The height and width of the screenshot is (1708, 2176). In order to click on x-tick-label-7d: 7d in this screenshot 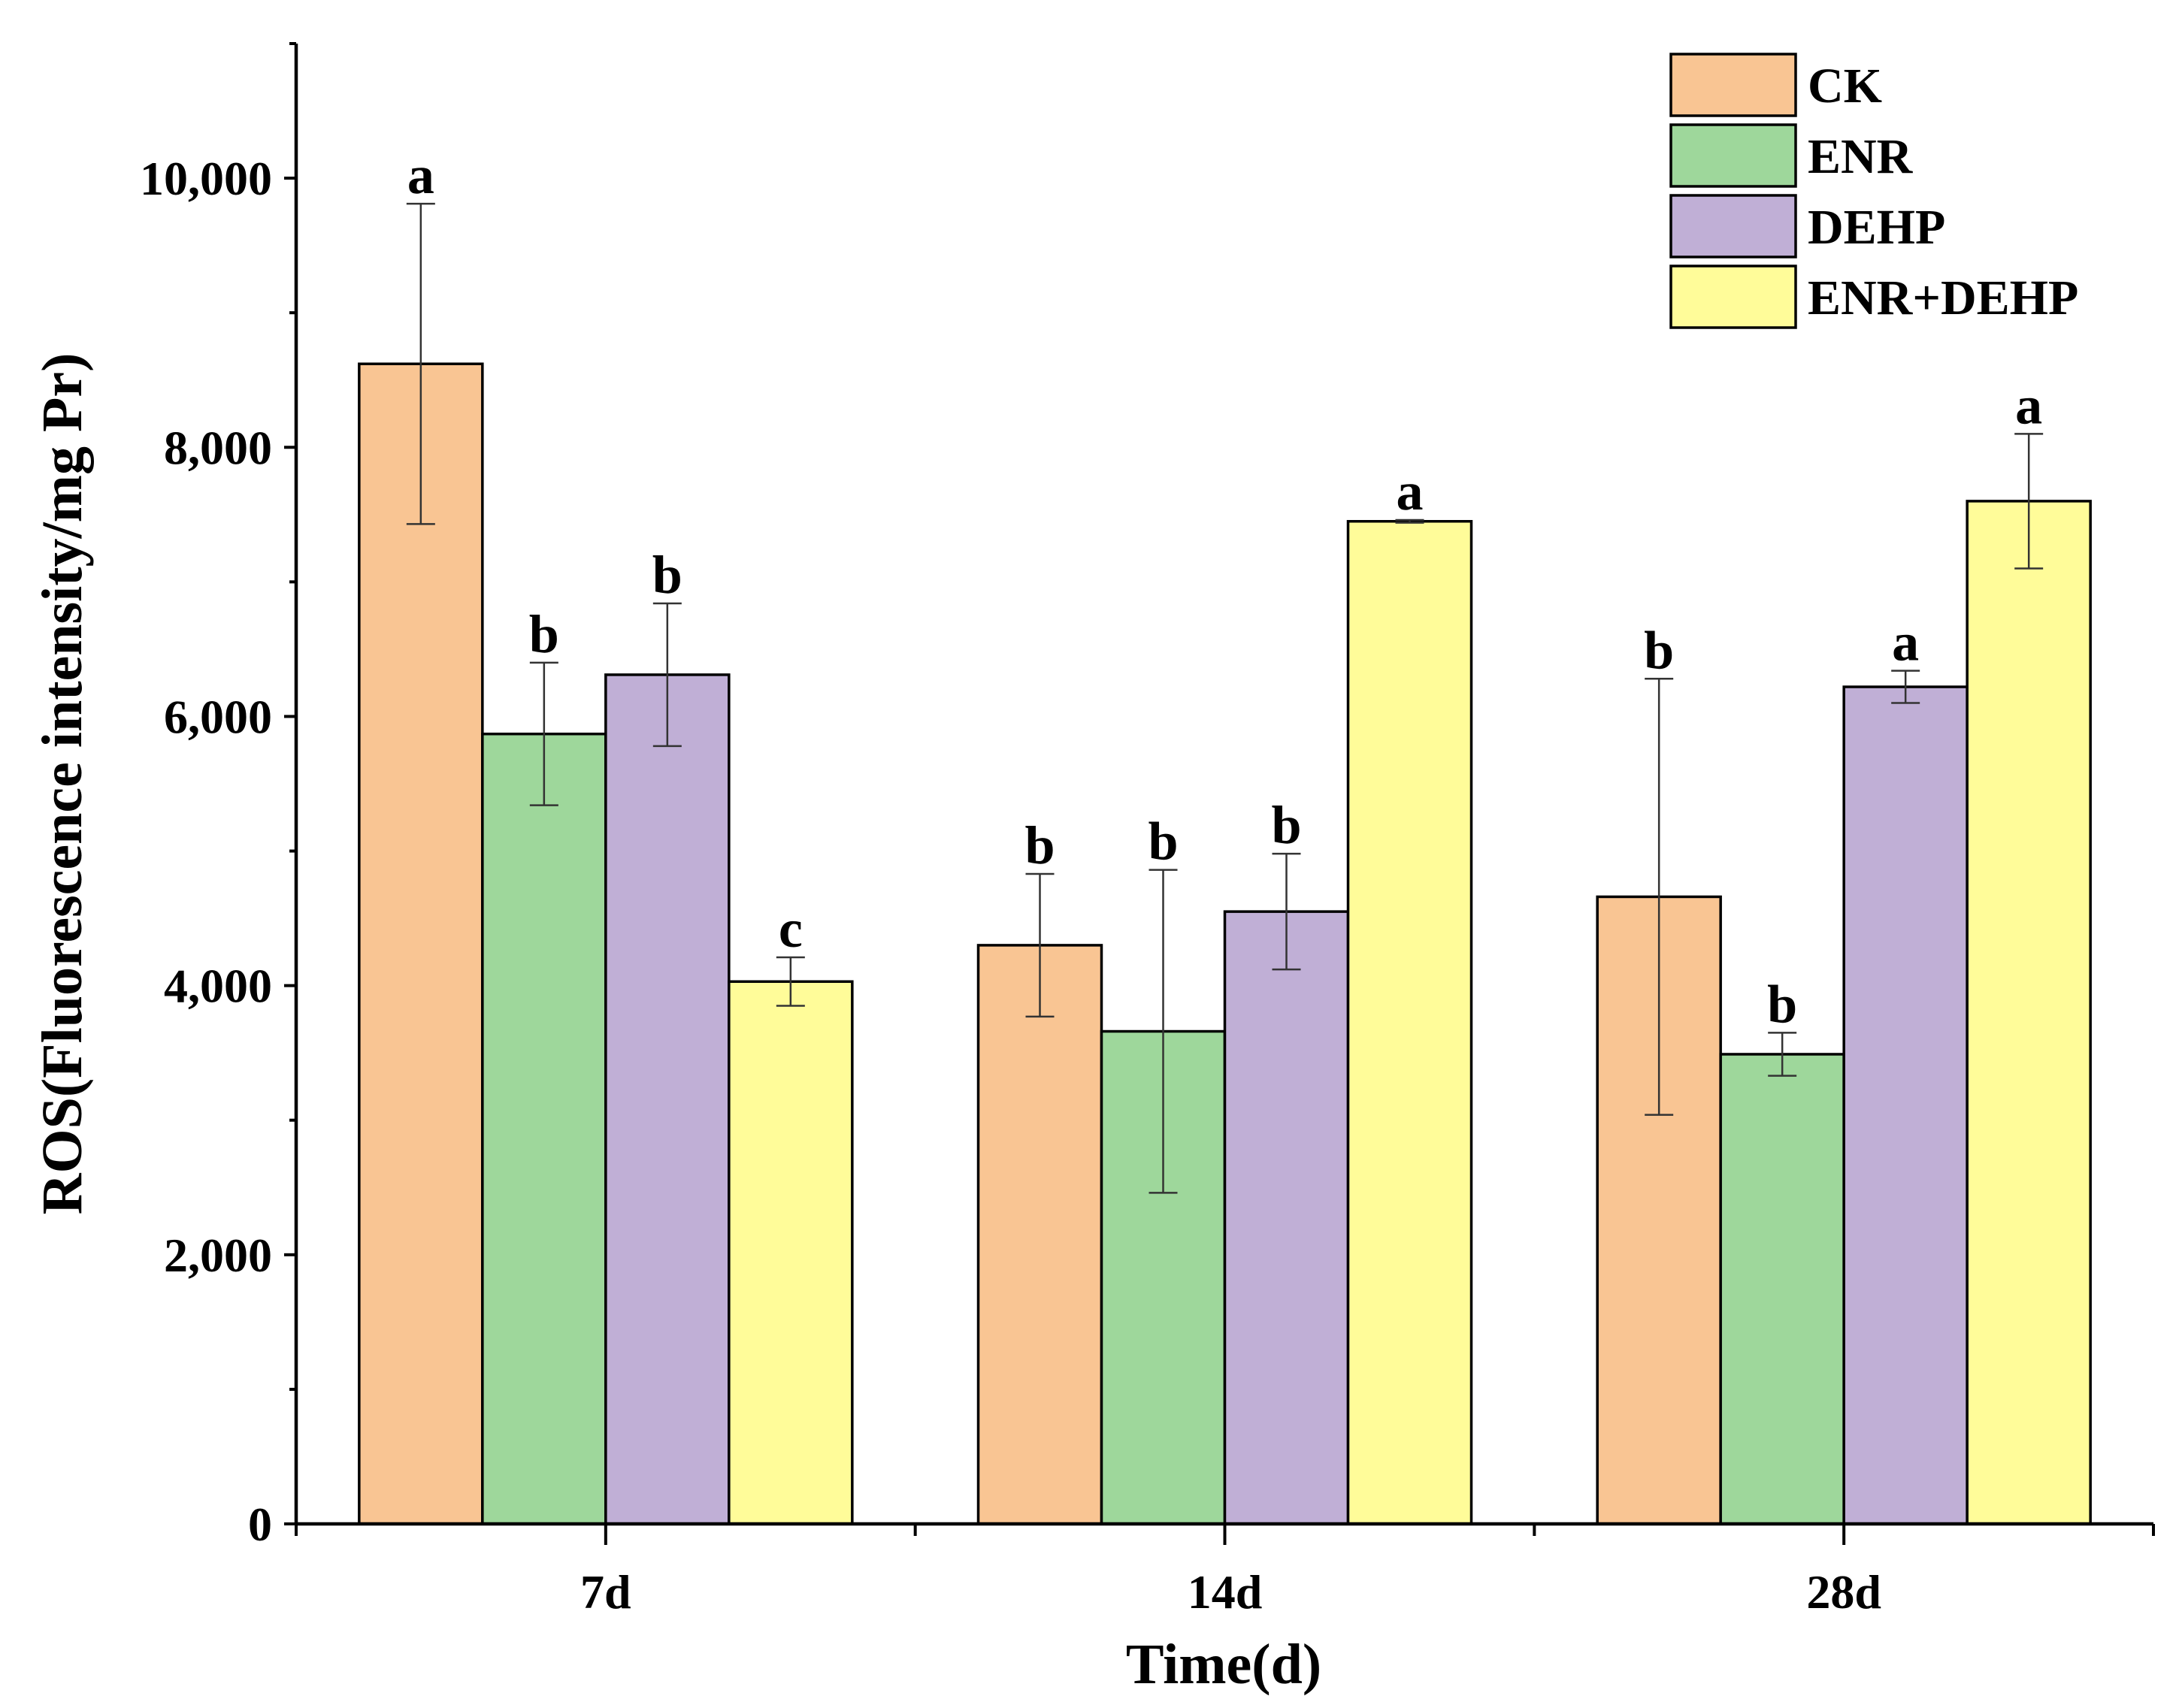, I will do `click(605, 1592)`.